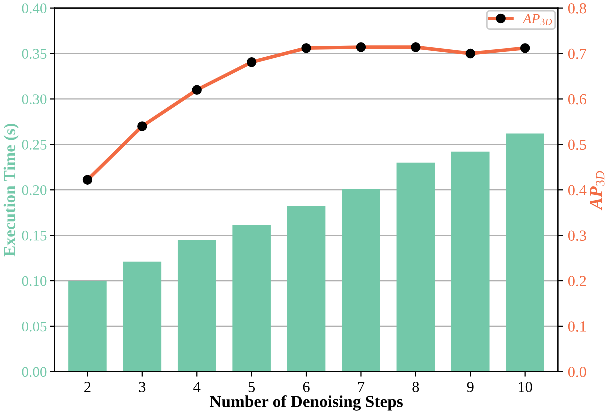 The width and height of the screenshot is (610, 416). Describe the element at coordinates (34, 145) in the screenshot. I see `y-tick-label: 0.25` at that location.